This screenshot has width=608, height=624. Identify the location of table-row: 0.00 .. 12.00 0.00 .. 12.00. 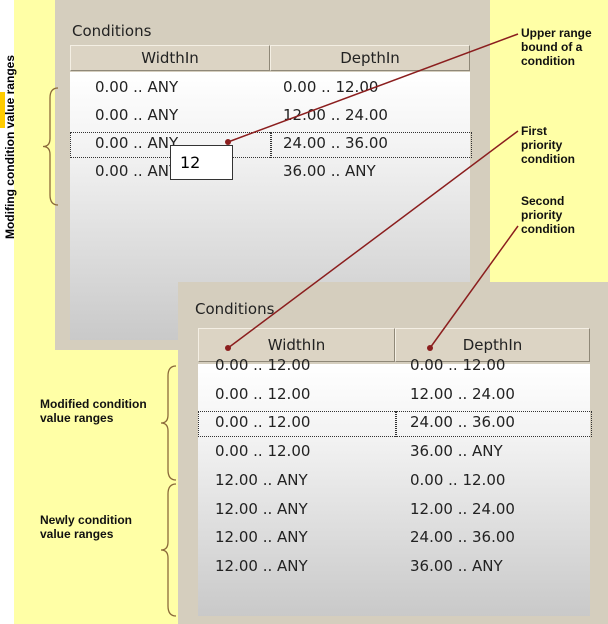
(394, 366).